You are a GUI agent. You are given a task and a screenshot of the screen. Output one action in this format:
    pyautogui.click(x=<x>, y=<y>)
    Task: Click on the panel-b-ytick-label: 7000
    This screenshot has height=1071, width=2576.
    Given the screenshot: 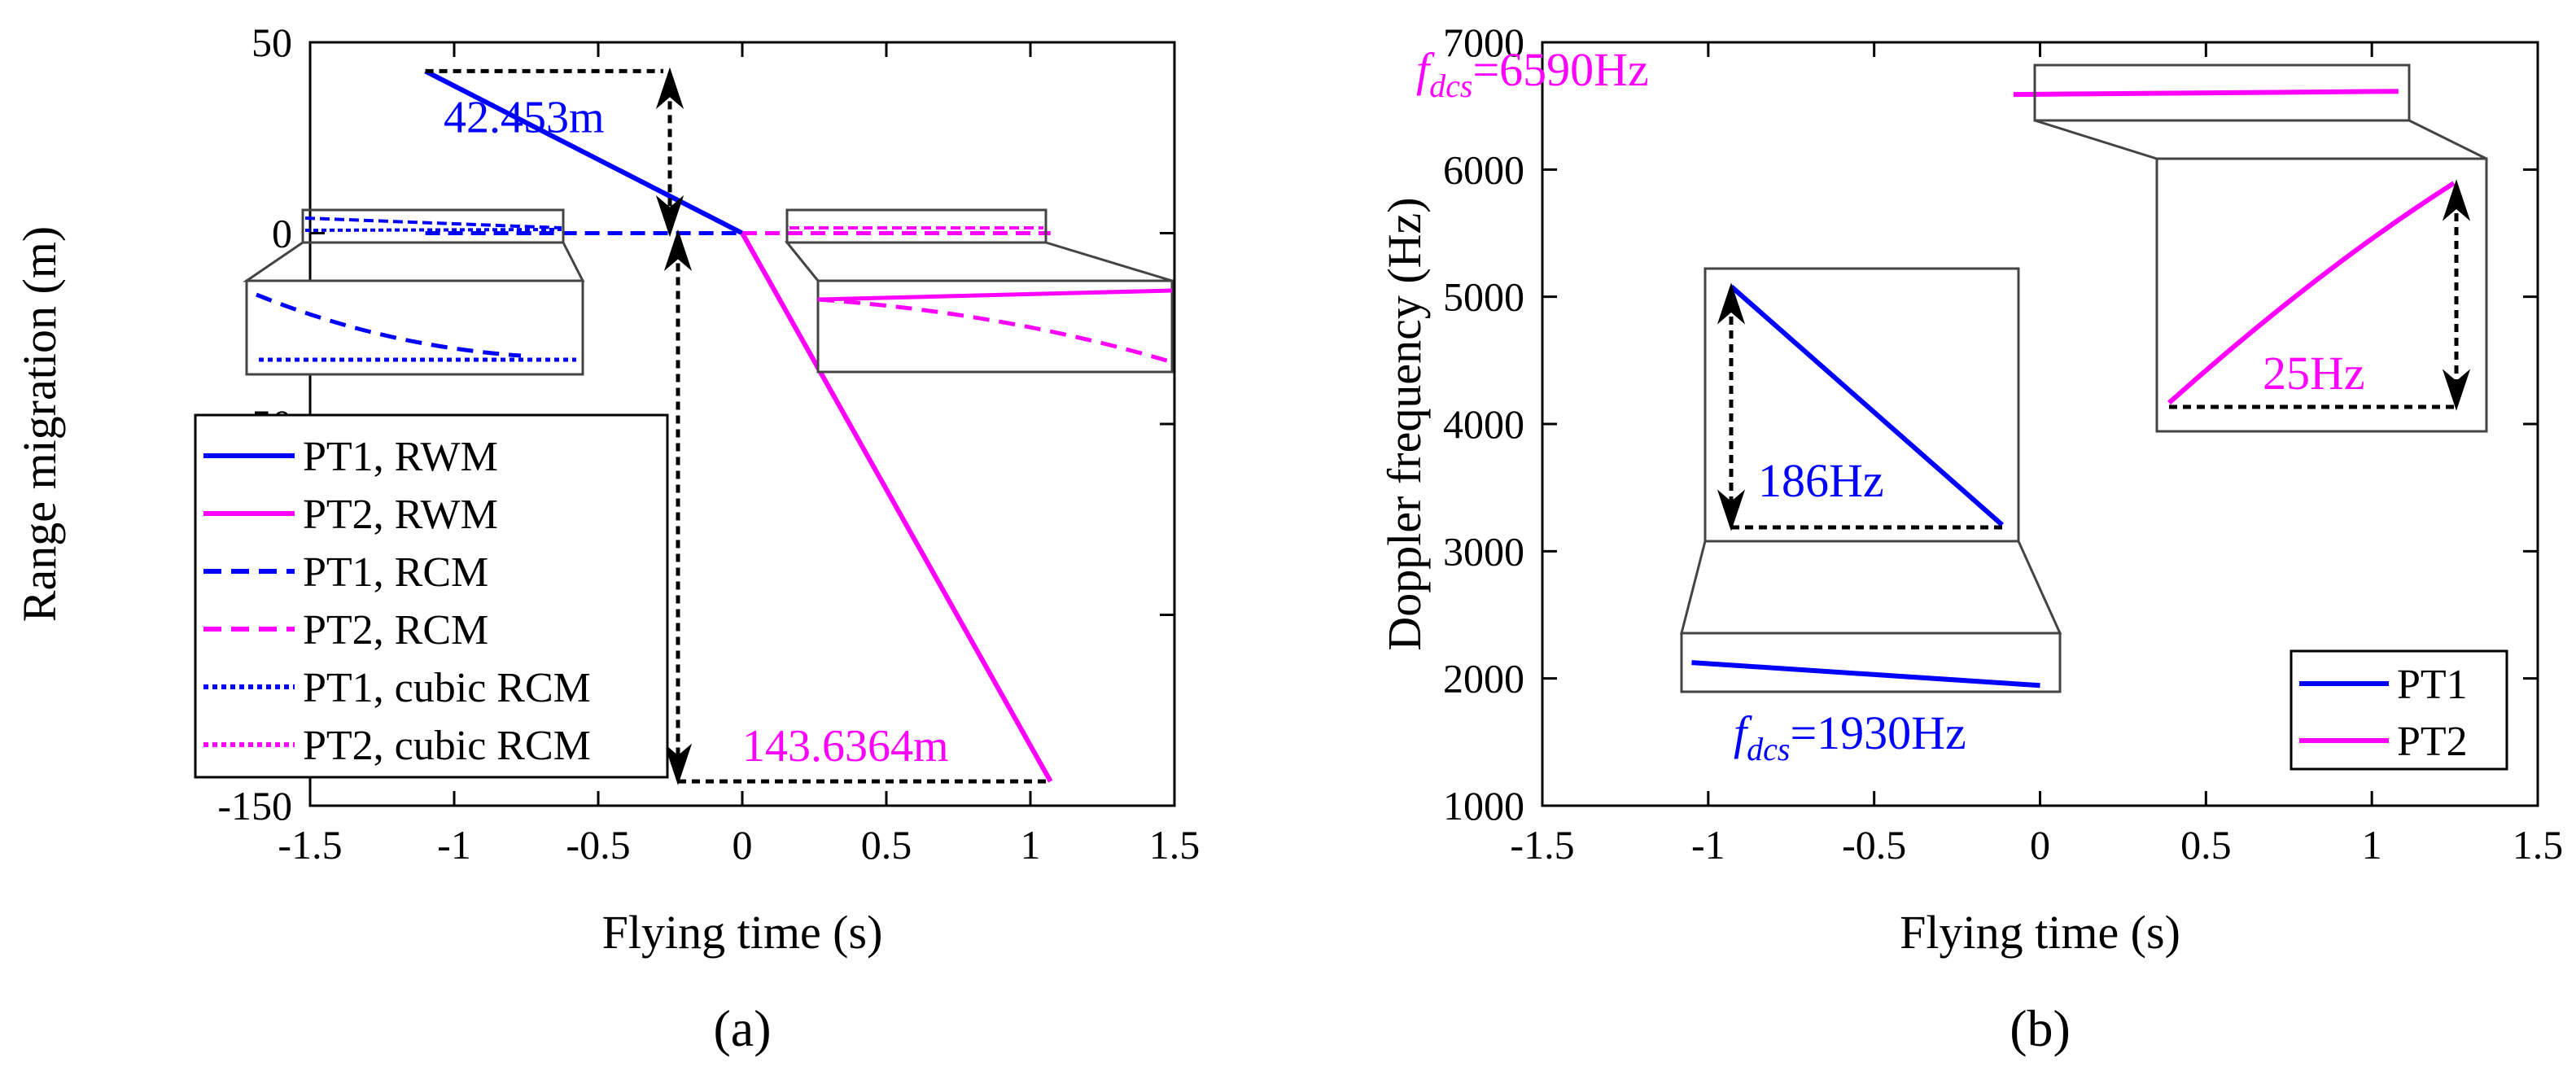 What is the action you would take?
    pyautogui.click(x=1483, y=43)
    